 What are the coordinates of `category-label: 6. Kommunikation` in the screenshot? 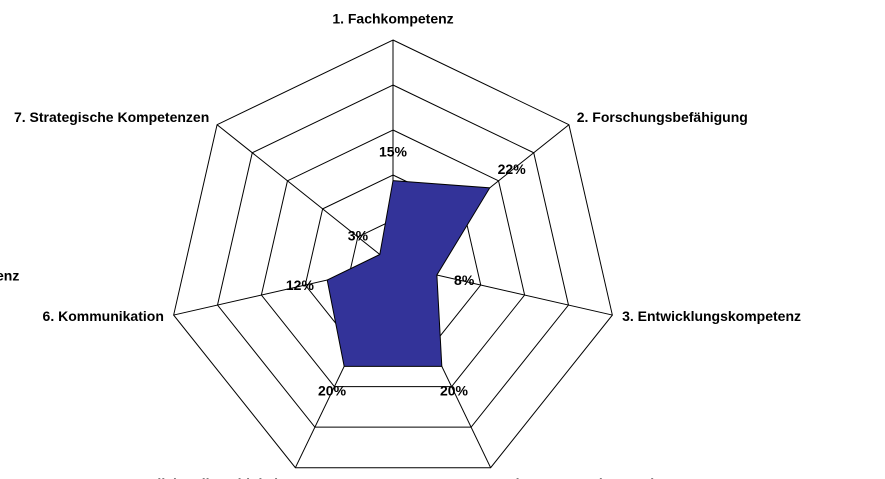 It's located at (103, 316).